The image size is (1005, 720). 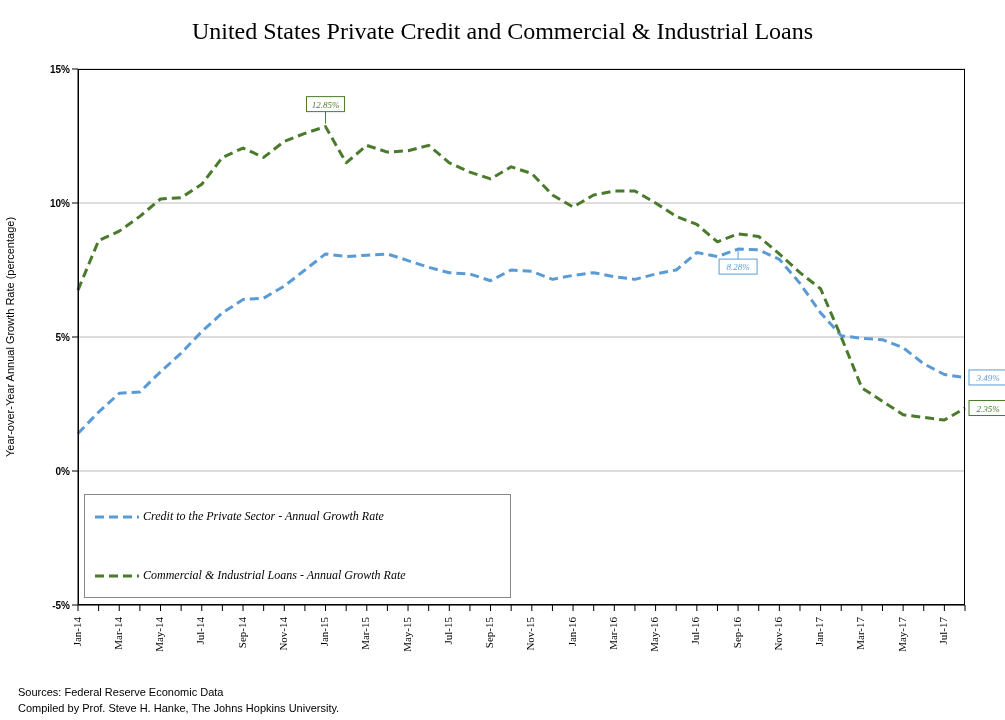 I want to click on x-tick-label: May-14, so click(x=159, y=634).